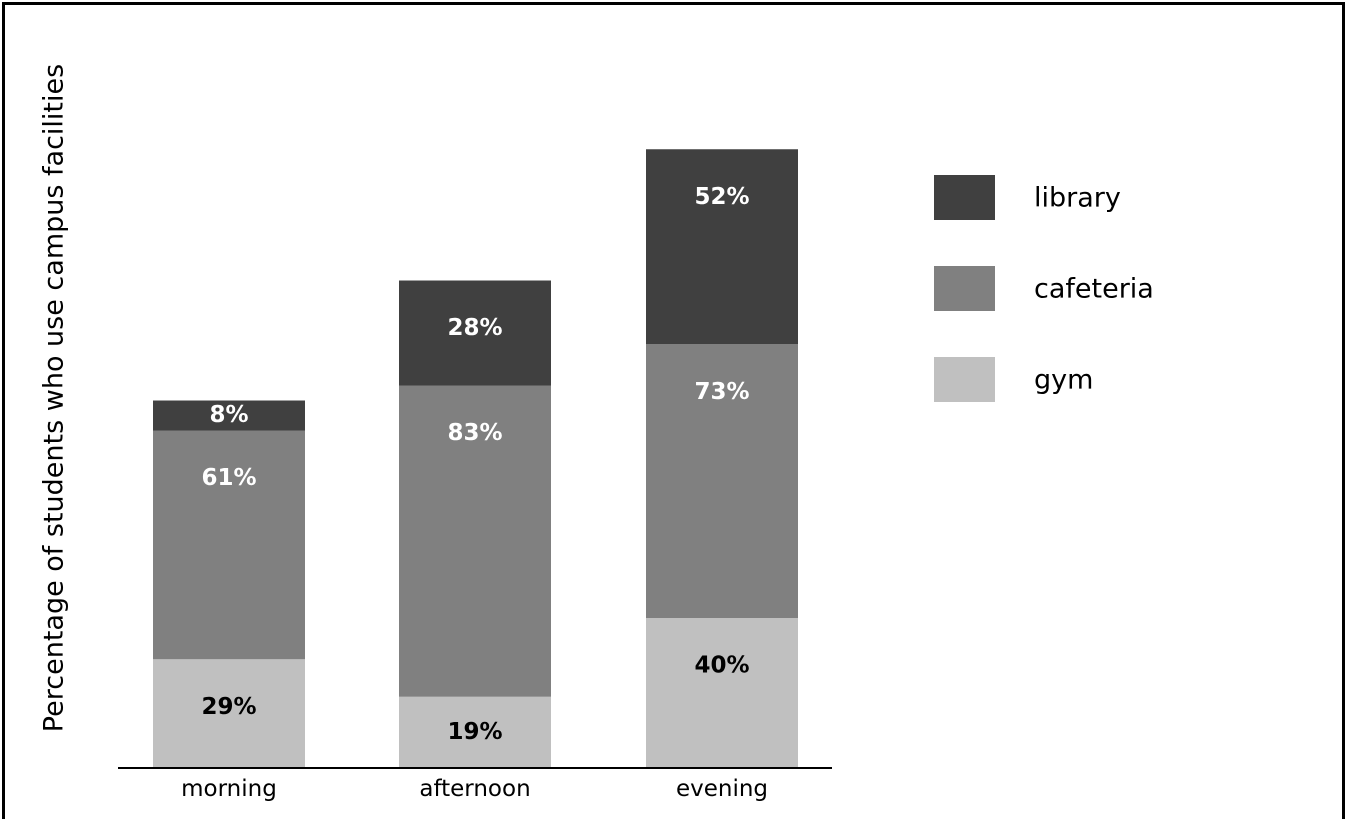 The width and height of the screenshot is (1347, 819). What do you see at coordinates (229, 545) in the screenshot?
I see `bar-segment-cafeteria-morning` at bounding box center [229, 545].